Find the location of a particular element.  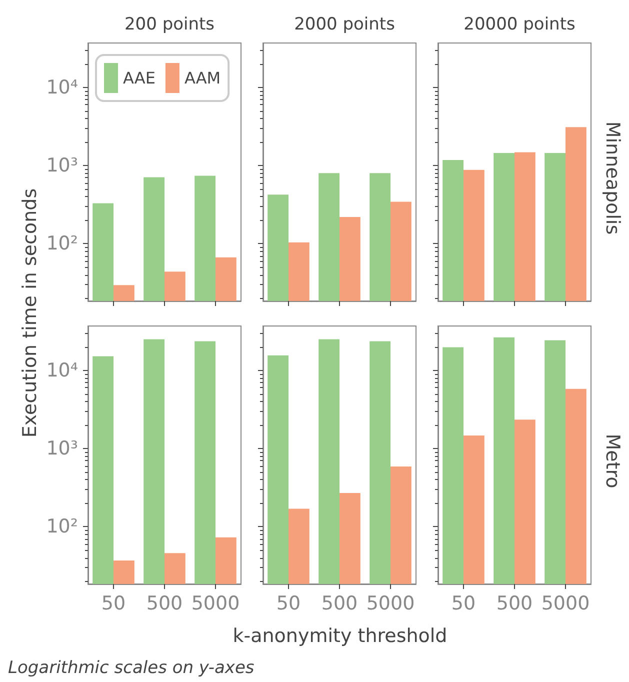

legend-label: AAM is located at coordinates (202, 78).